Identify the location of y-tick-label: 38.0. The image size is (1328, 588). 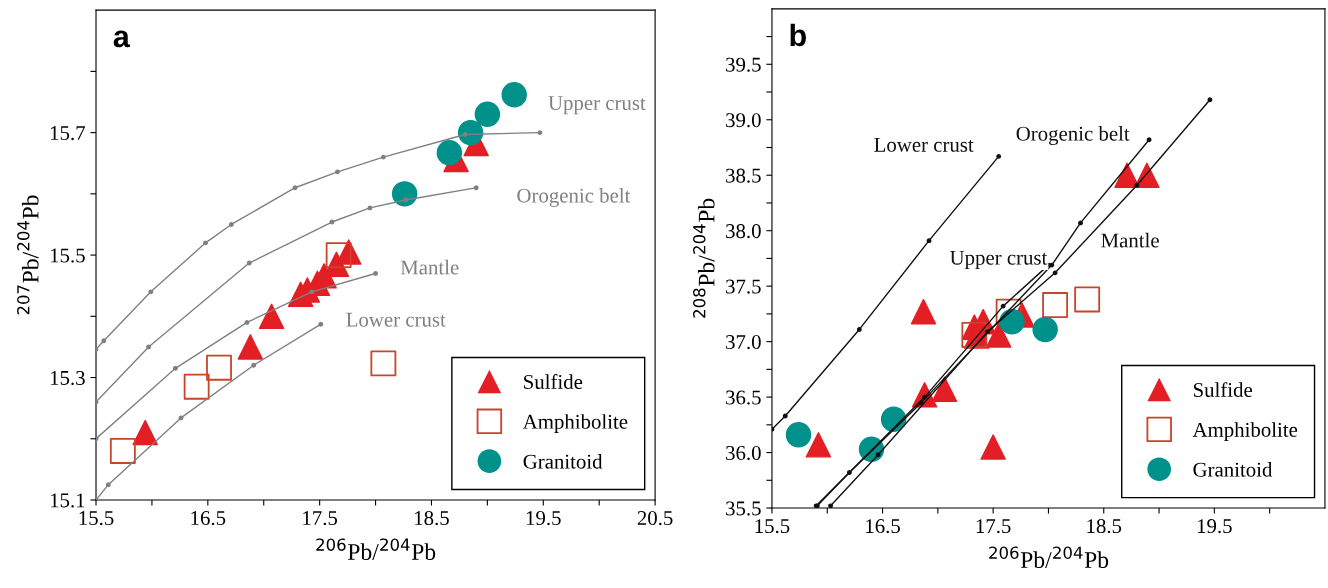
(743, 231).